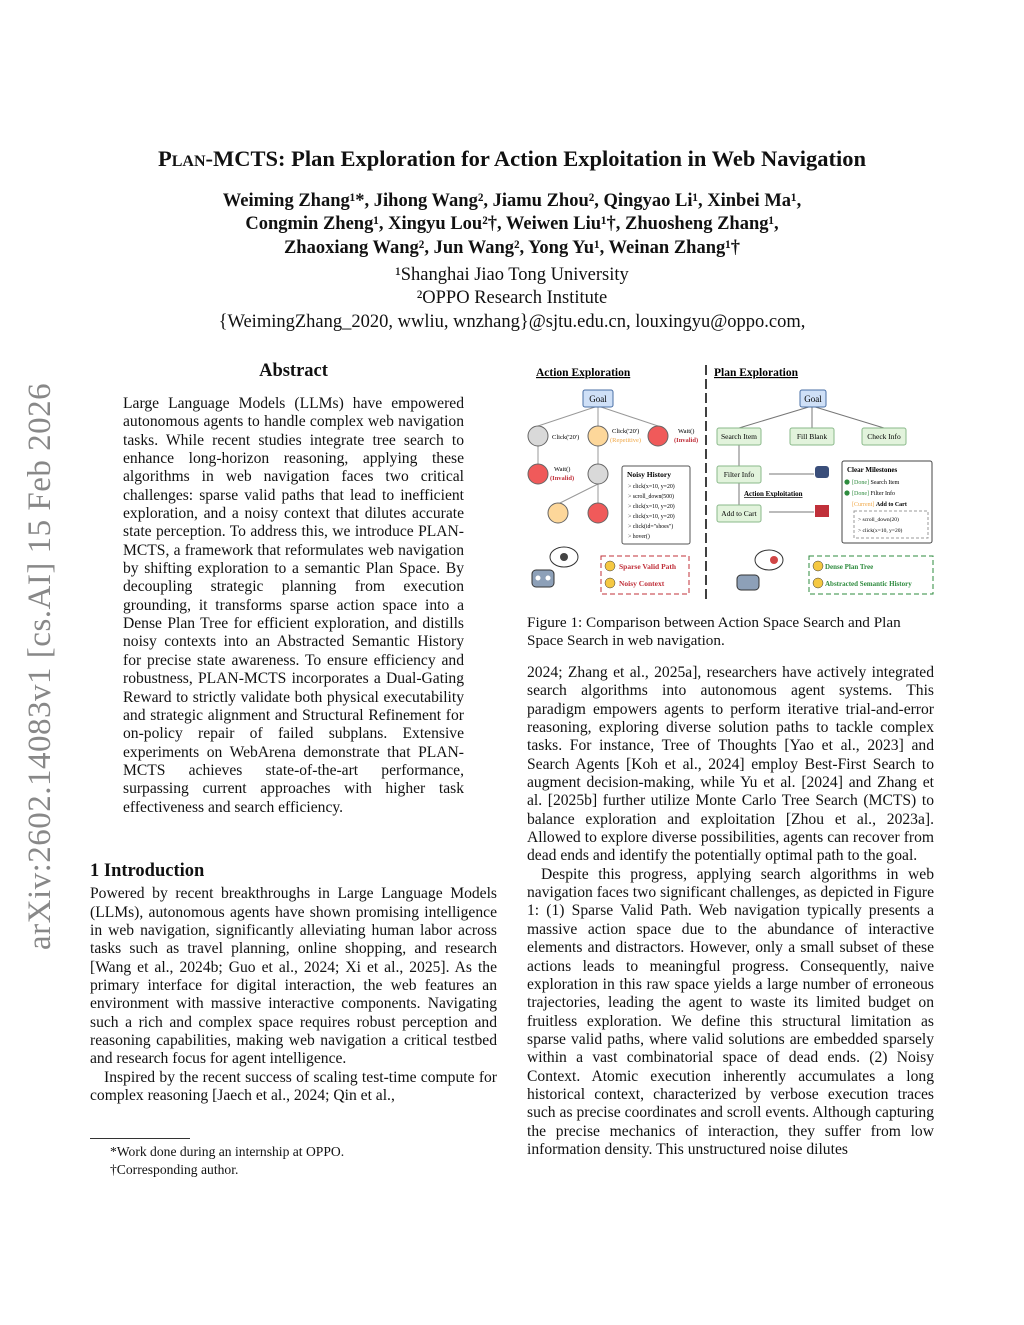 This screenshot has width=1024, height=1325. I want to click on noisy-history-box, so click(656, 505).